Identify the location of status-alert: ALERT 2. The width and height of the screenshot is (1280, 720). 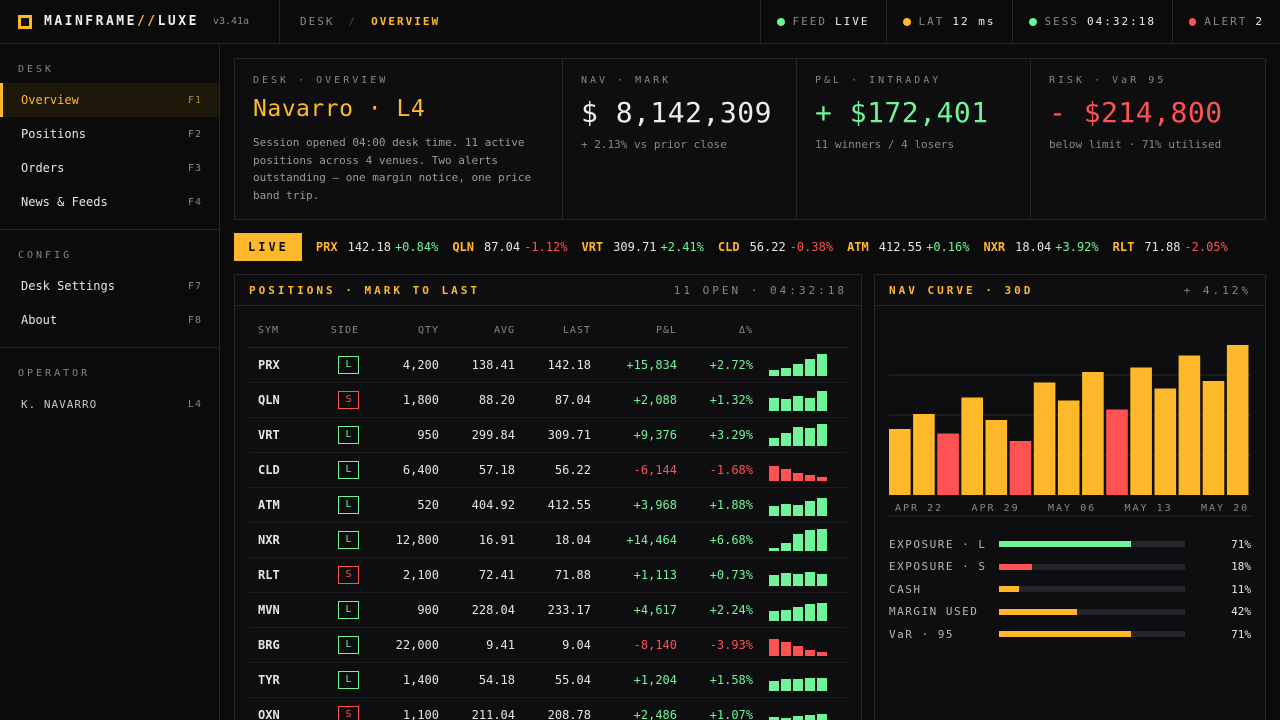
(1226, 22).